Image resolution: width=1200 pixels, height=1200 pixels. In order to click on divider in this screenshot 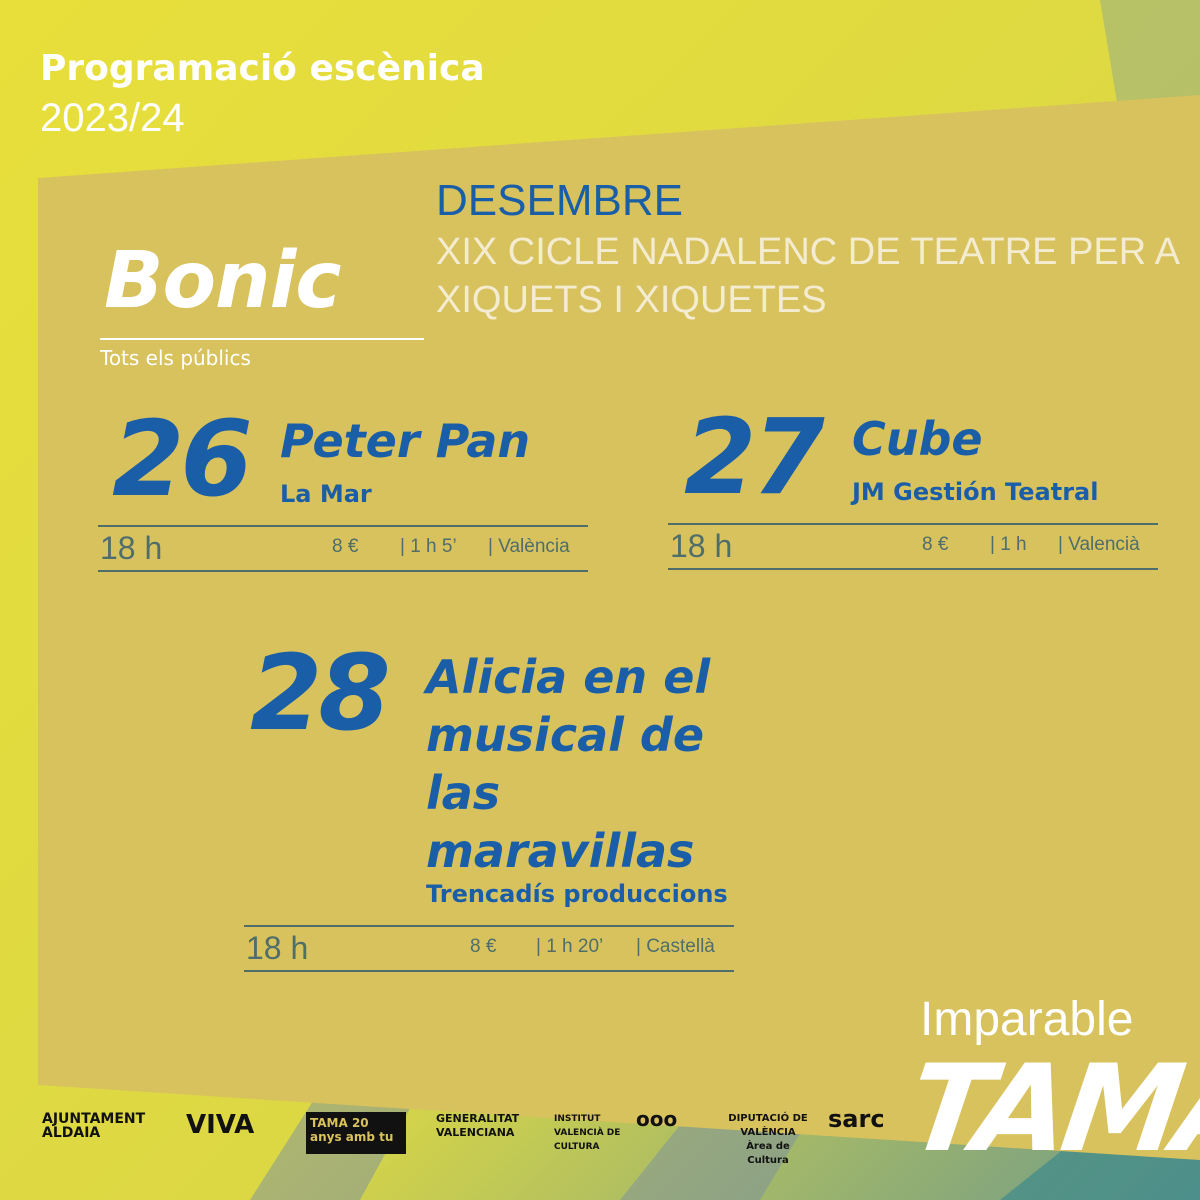, I will do `click(262, 339)`.